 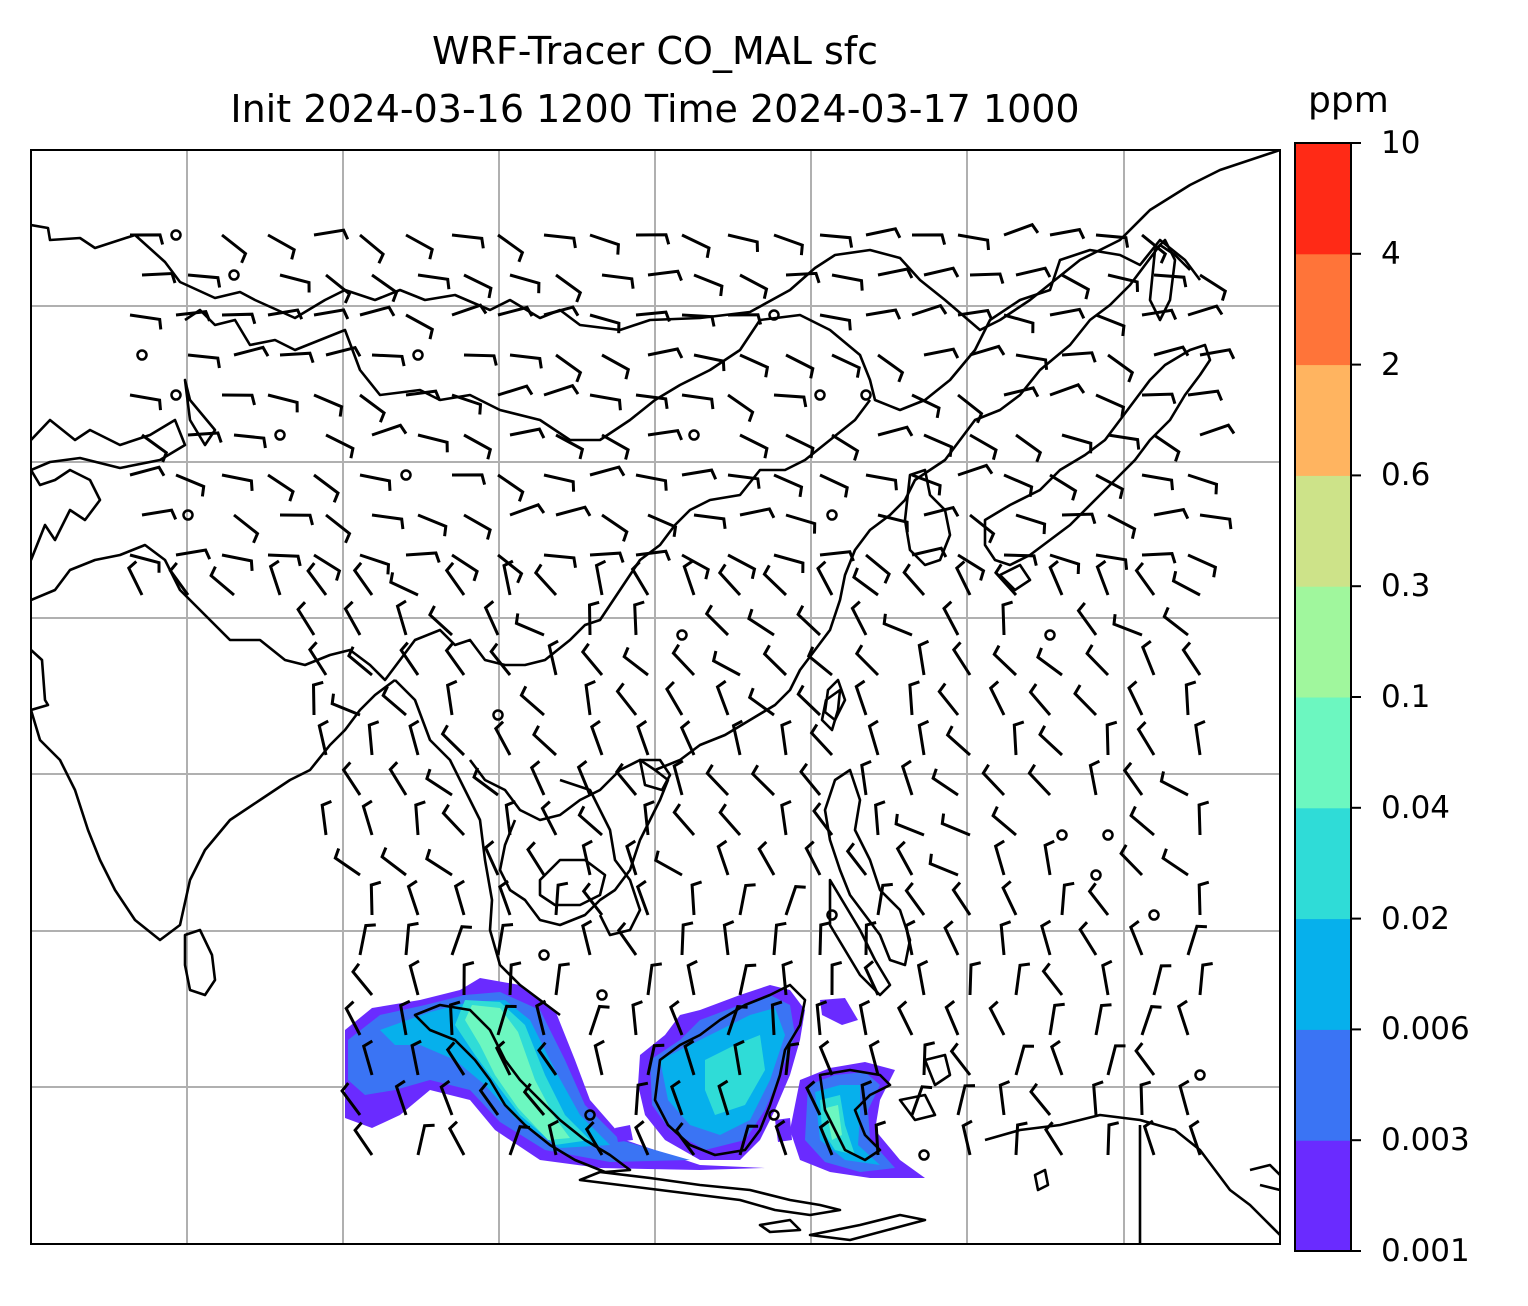 What do you see at coordinates (200, 962) in the screenshot?
I see `coastline-sri-lanka` at bounding box center [200, 962].